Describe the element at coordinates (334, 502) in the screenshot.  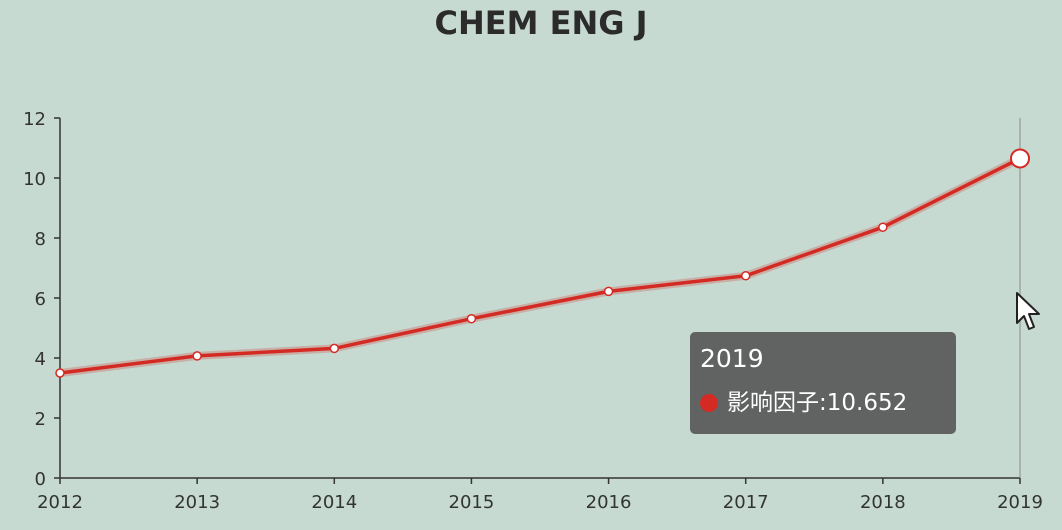
I see `x-tick-label: 2014` at that location.